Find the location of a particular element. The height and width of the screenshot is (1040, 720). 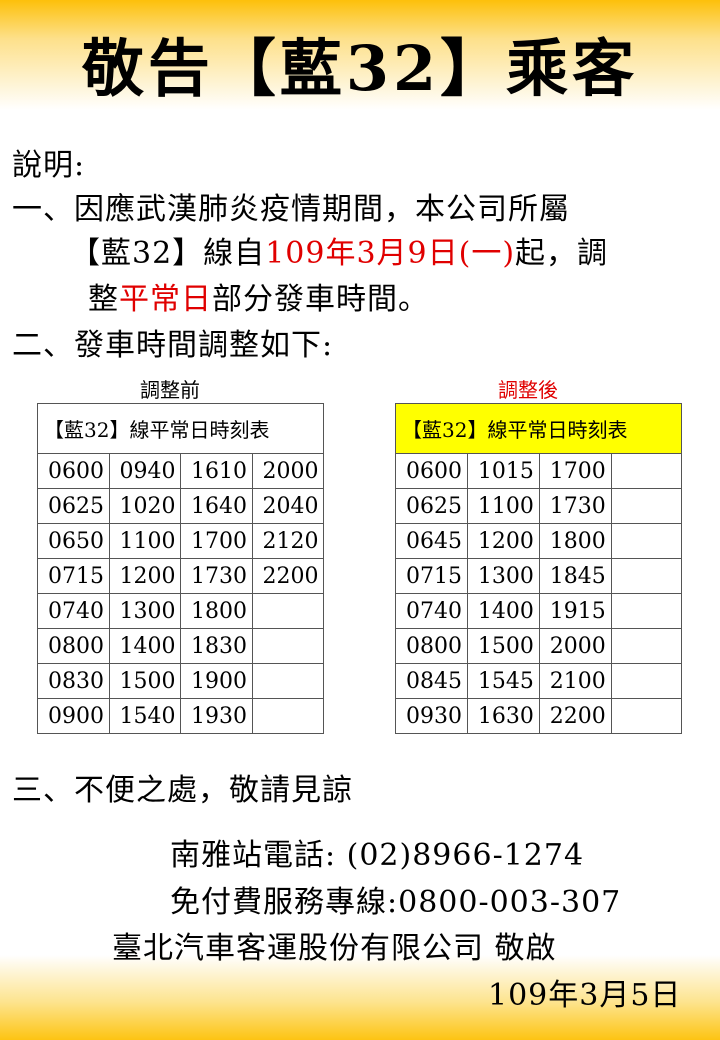

item1-line3-b: 部分發車時間。 is located at coordinates (320, 299).